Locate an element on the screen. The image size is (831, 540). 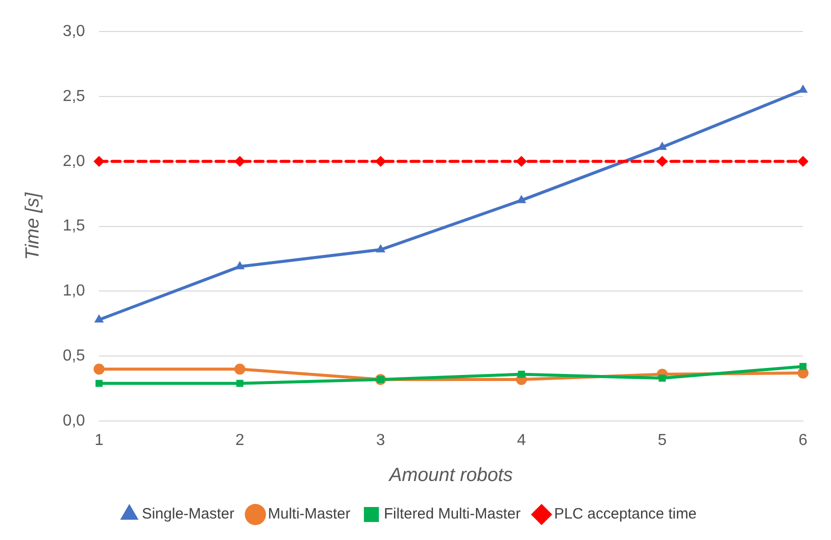
legend-label: Single-Master is located at coordinates (188, 514).